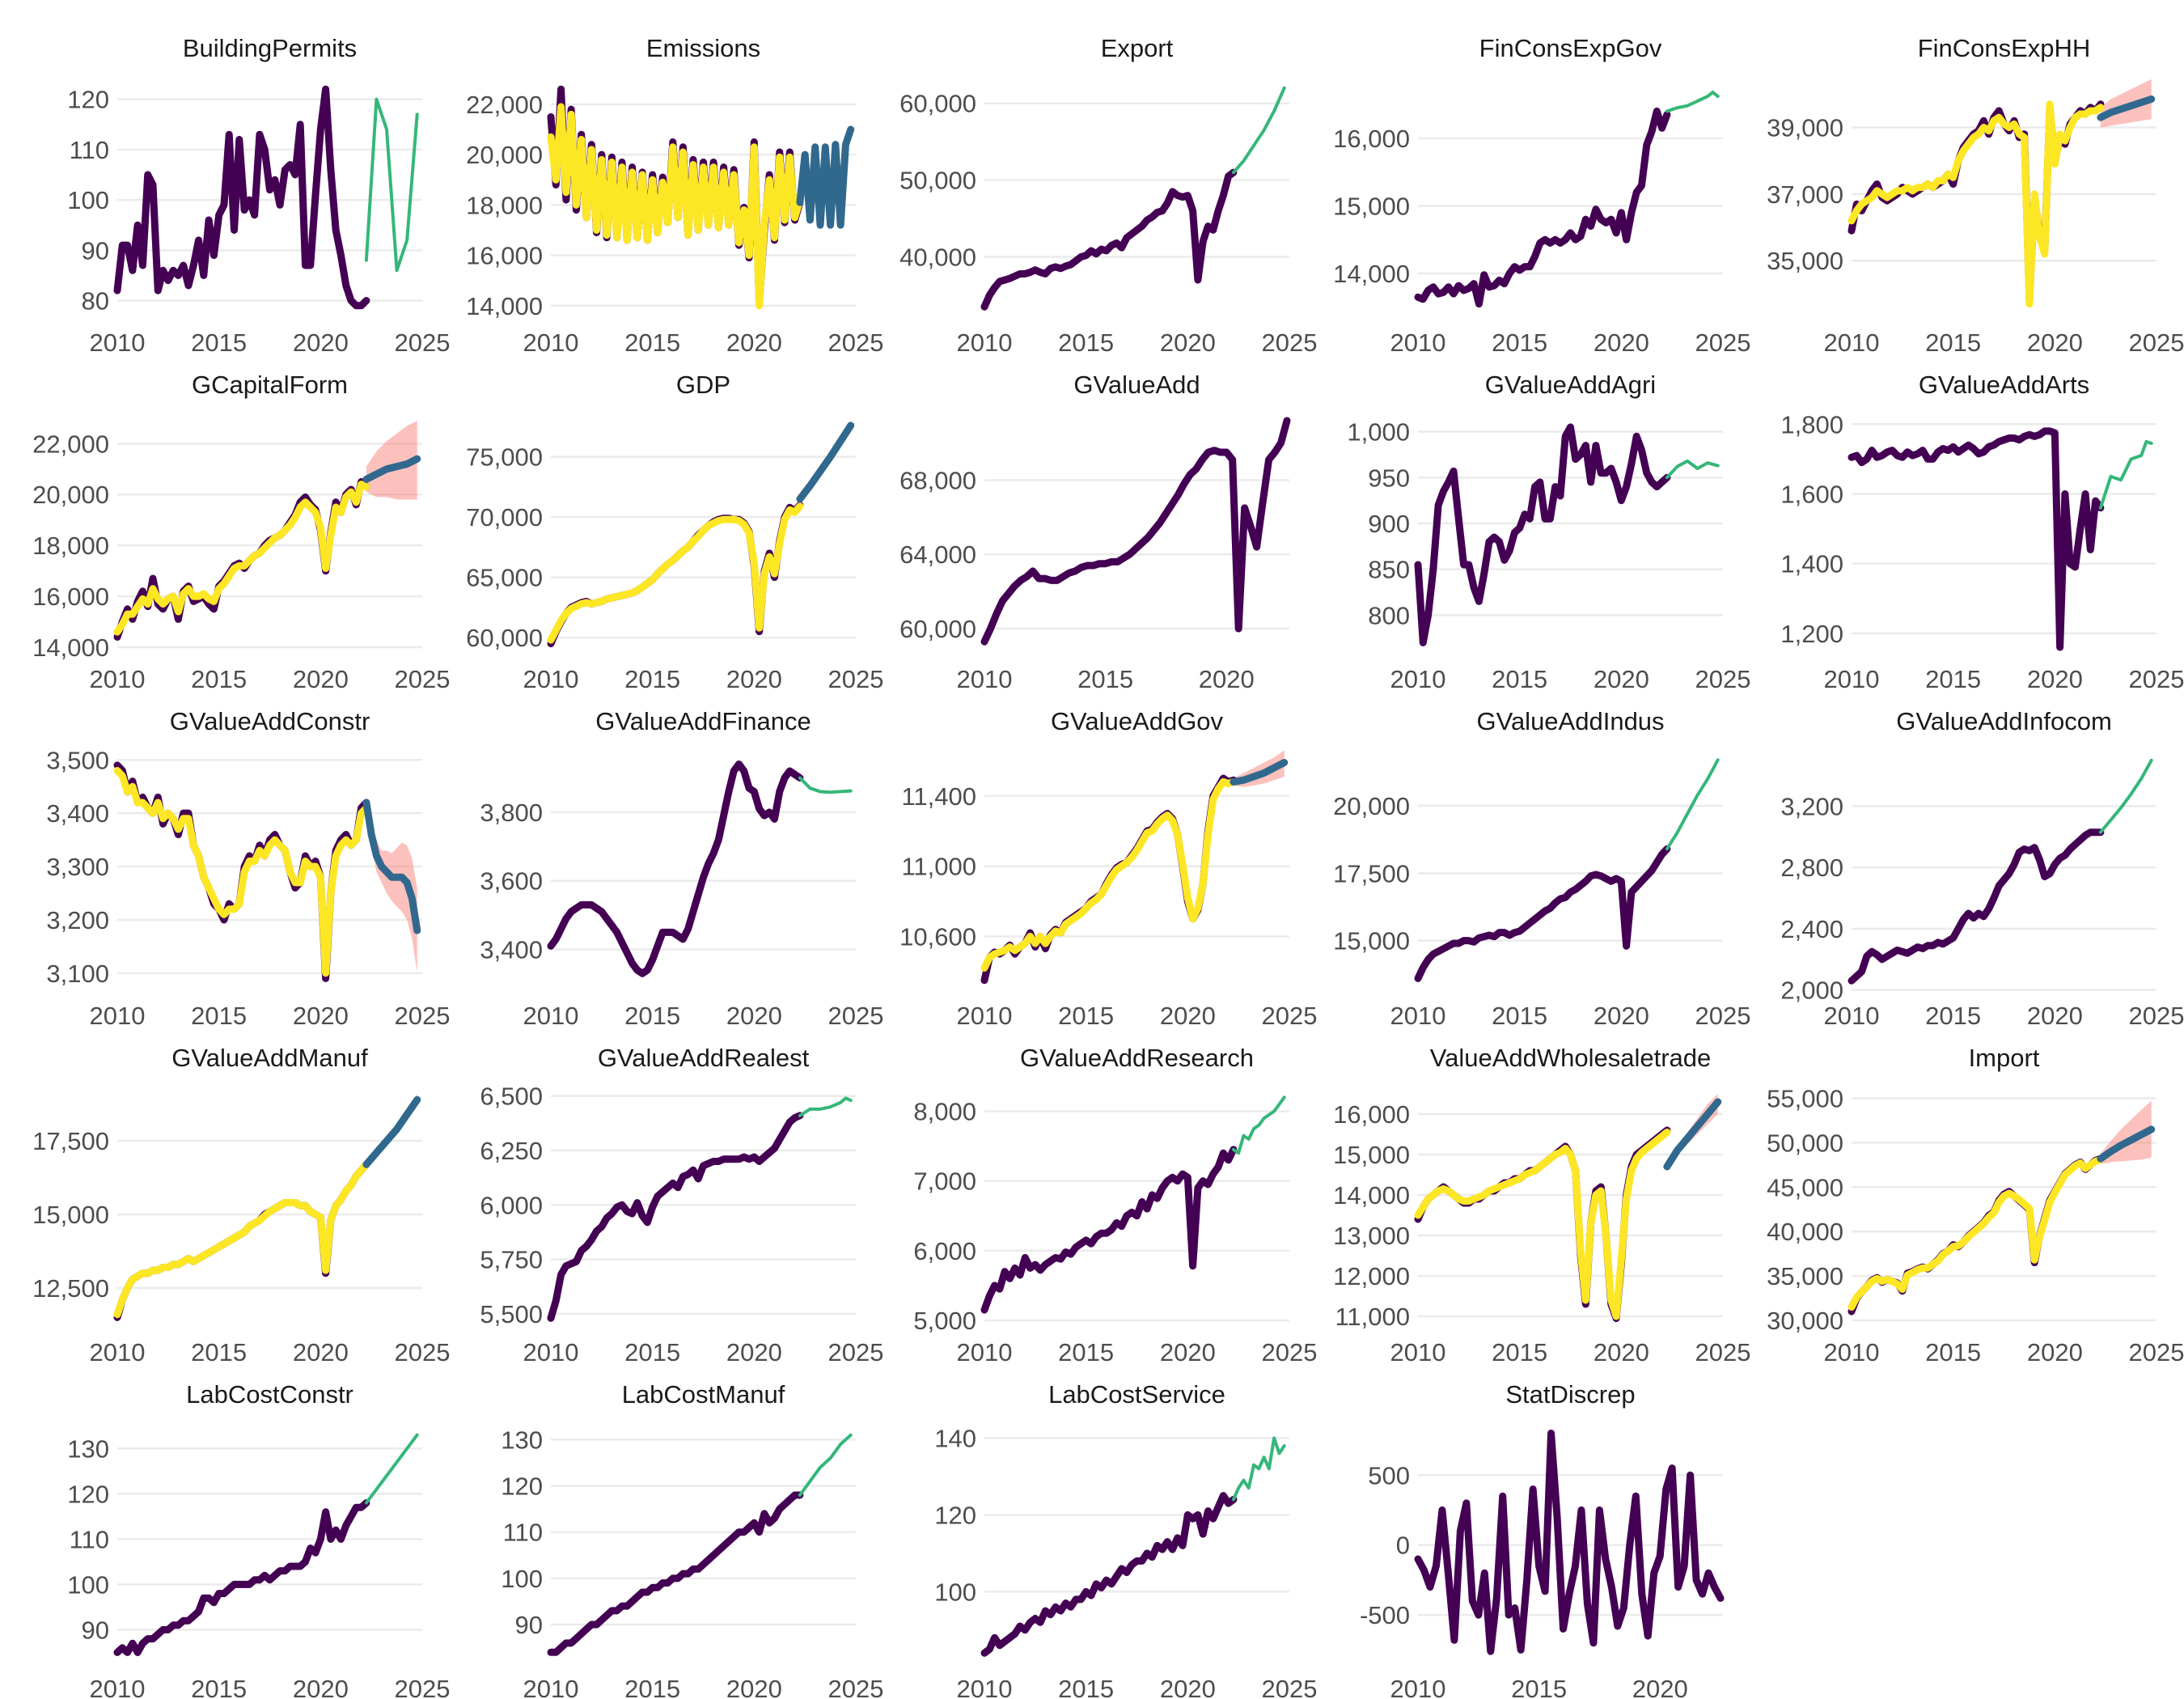 The height and width of the screenshot is (1699, 2184). I want to click on panel-title: GValueAddFinance, so click(703, 721).